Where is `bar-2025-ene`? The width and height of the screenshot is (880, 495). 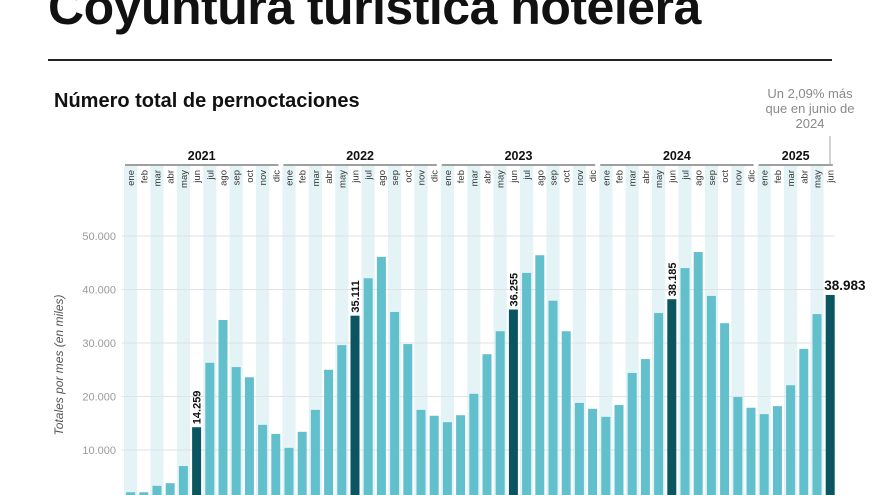
bar-2025-ene is located at coordinates (764, 454).